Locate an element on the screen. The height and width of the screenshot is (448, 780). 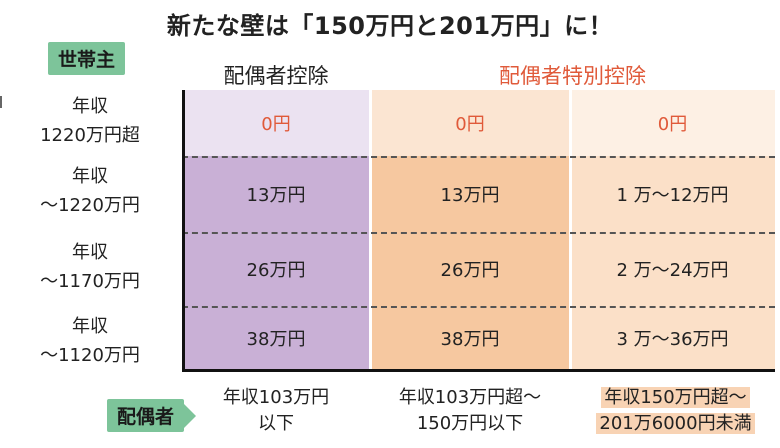
row-label-upto-1170: 年収 ～1170万円 is located at coordinates (90, 267).